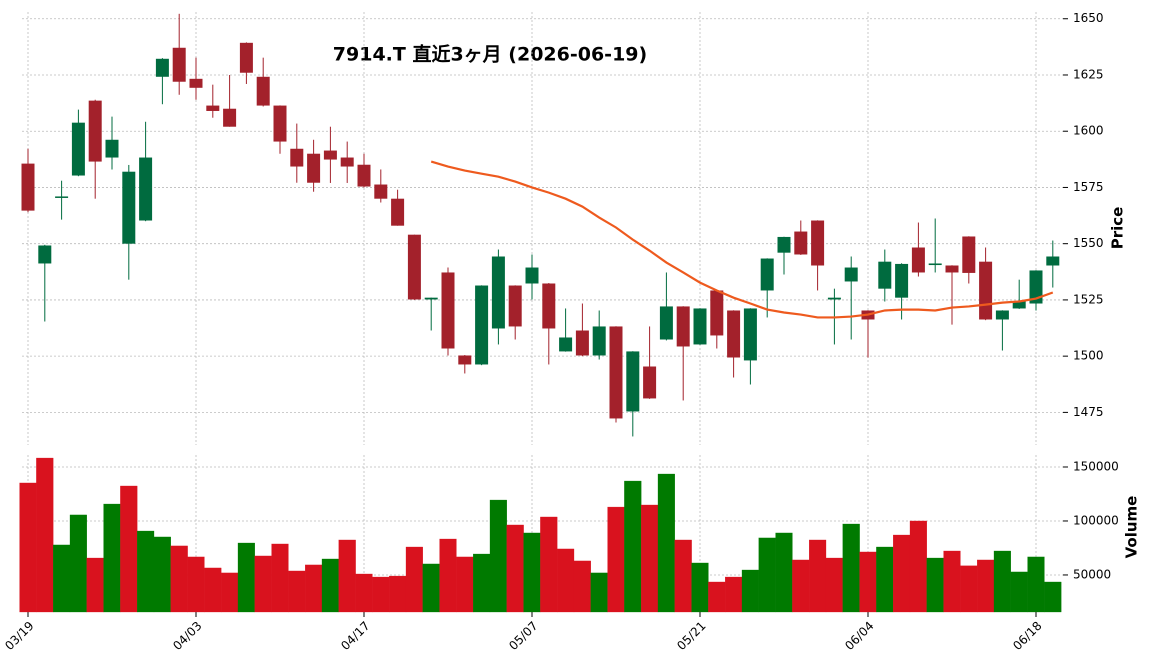 This screenshot has width=1152, height=670. I want to click on x-tick-label: 05/21, so click(691, 636).